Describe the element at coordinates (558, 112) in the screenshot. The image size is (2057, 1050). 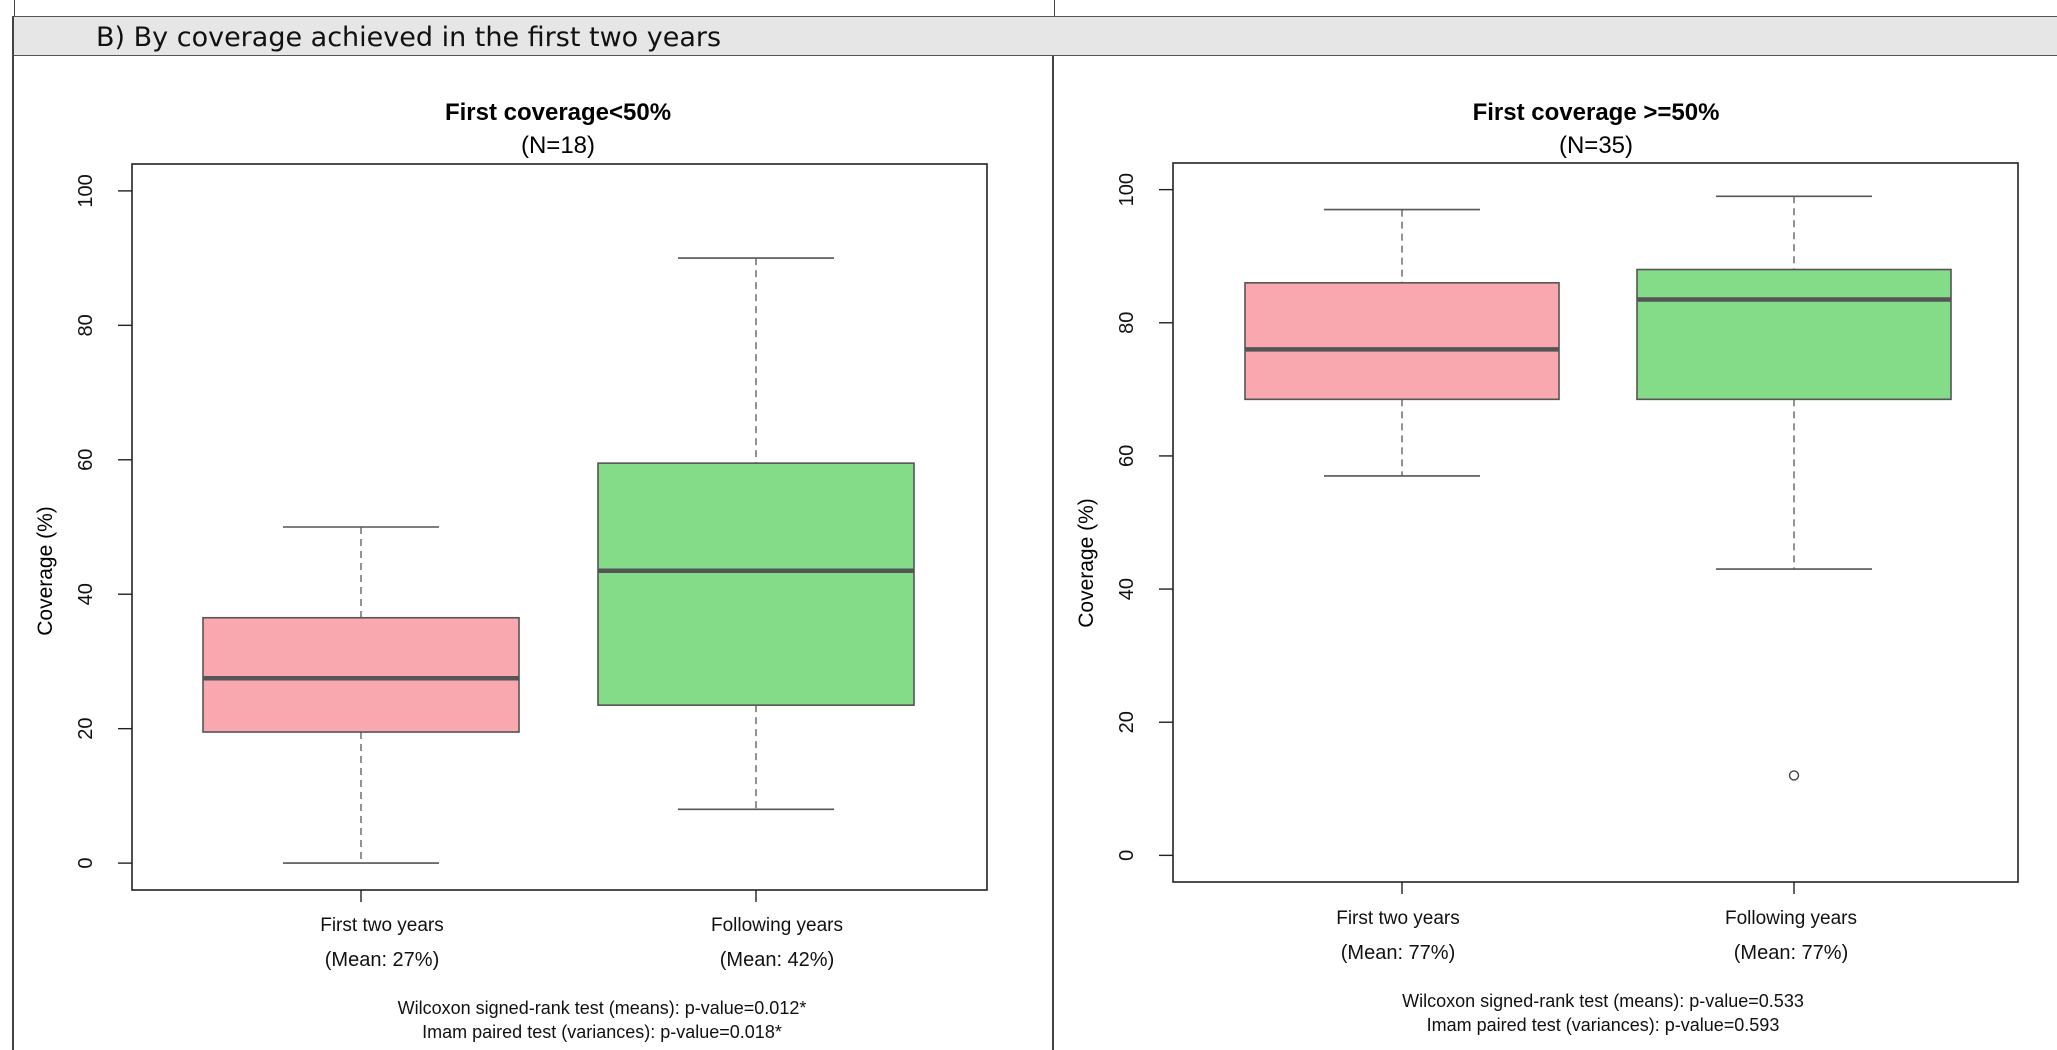
I see `chart-title: First coverage<50%` at that location.